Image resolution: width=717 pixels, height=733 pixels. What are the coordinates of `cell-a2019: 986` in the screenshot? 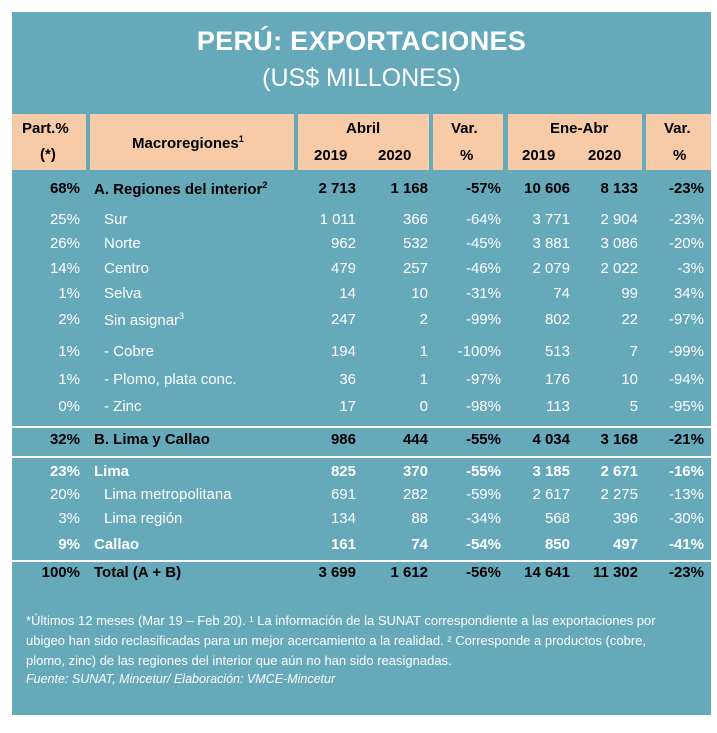 It's located at (343, 439).